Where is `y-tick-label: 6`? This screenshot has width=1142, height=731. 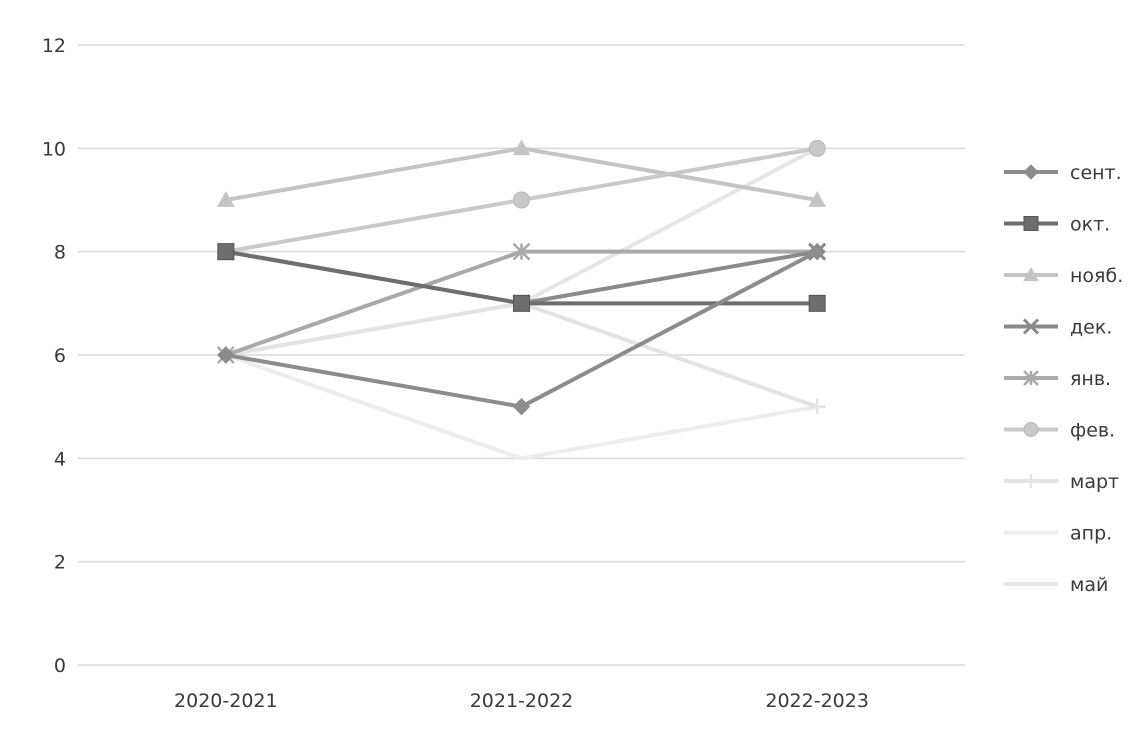 y-tick-label: 6 is located at coordinates (60, 356).